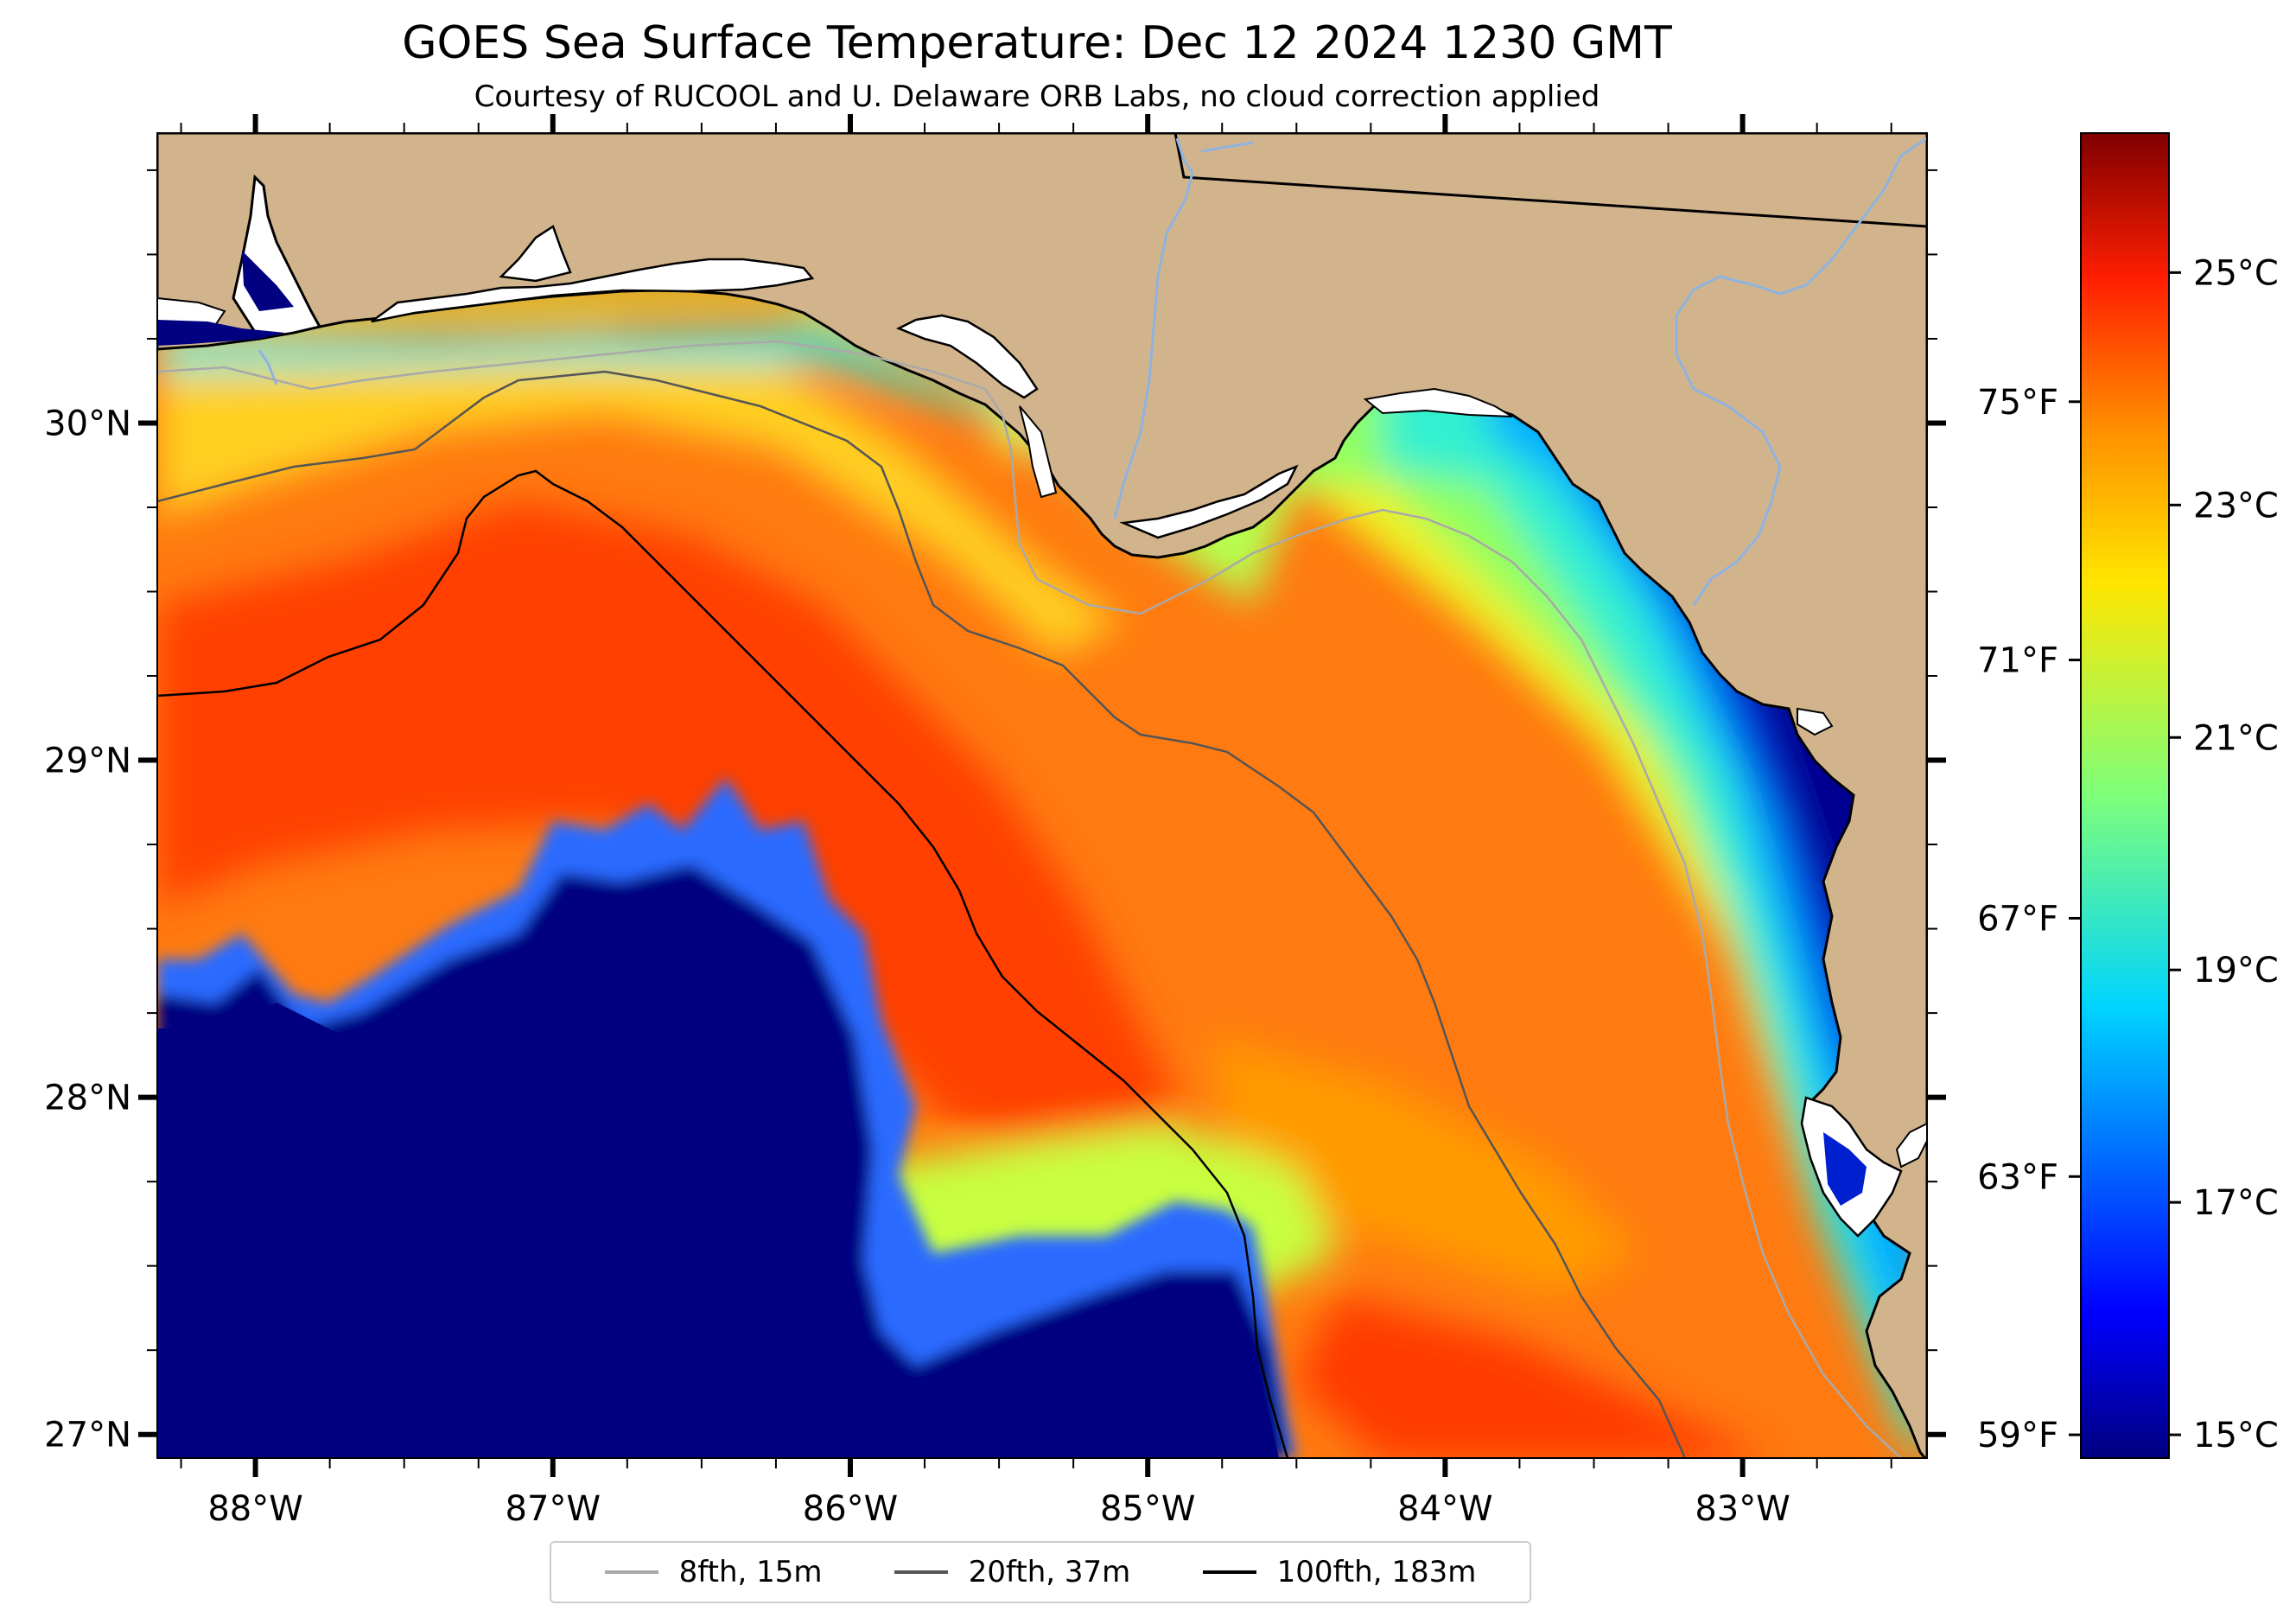 The image size is (2296, 1624). Describe the element at coordinates (1147, 1509) in the screenshot. I see `lon-tick-label: 85°W` at that location.